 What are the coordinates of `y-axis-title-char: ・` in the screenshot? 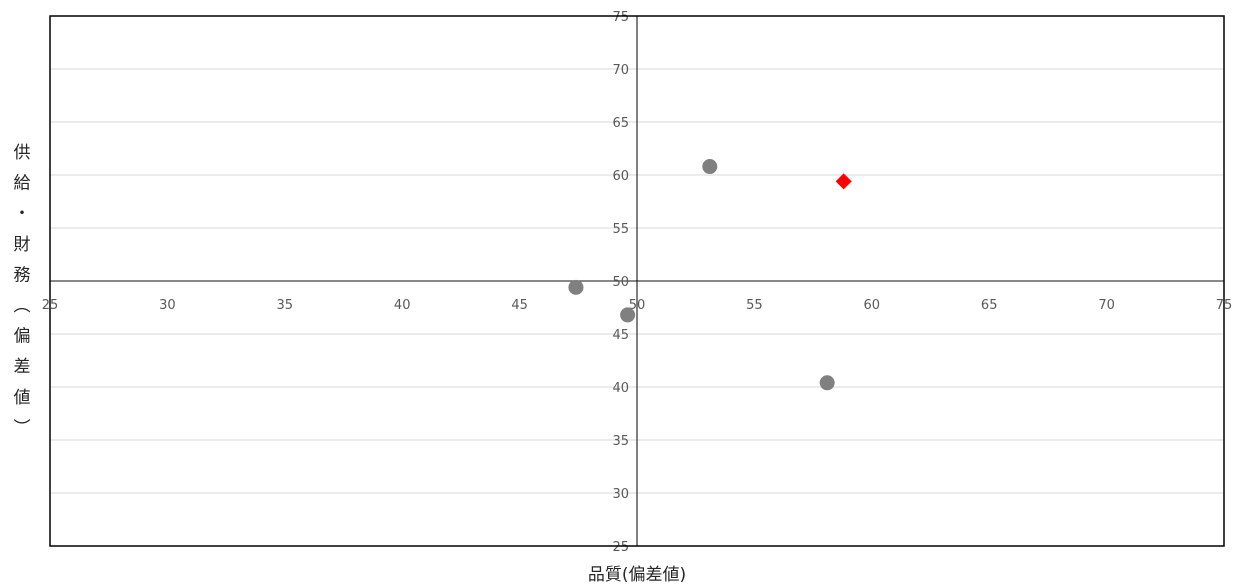 It's located at (22, 214).